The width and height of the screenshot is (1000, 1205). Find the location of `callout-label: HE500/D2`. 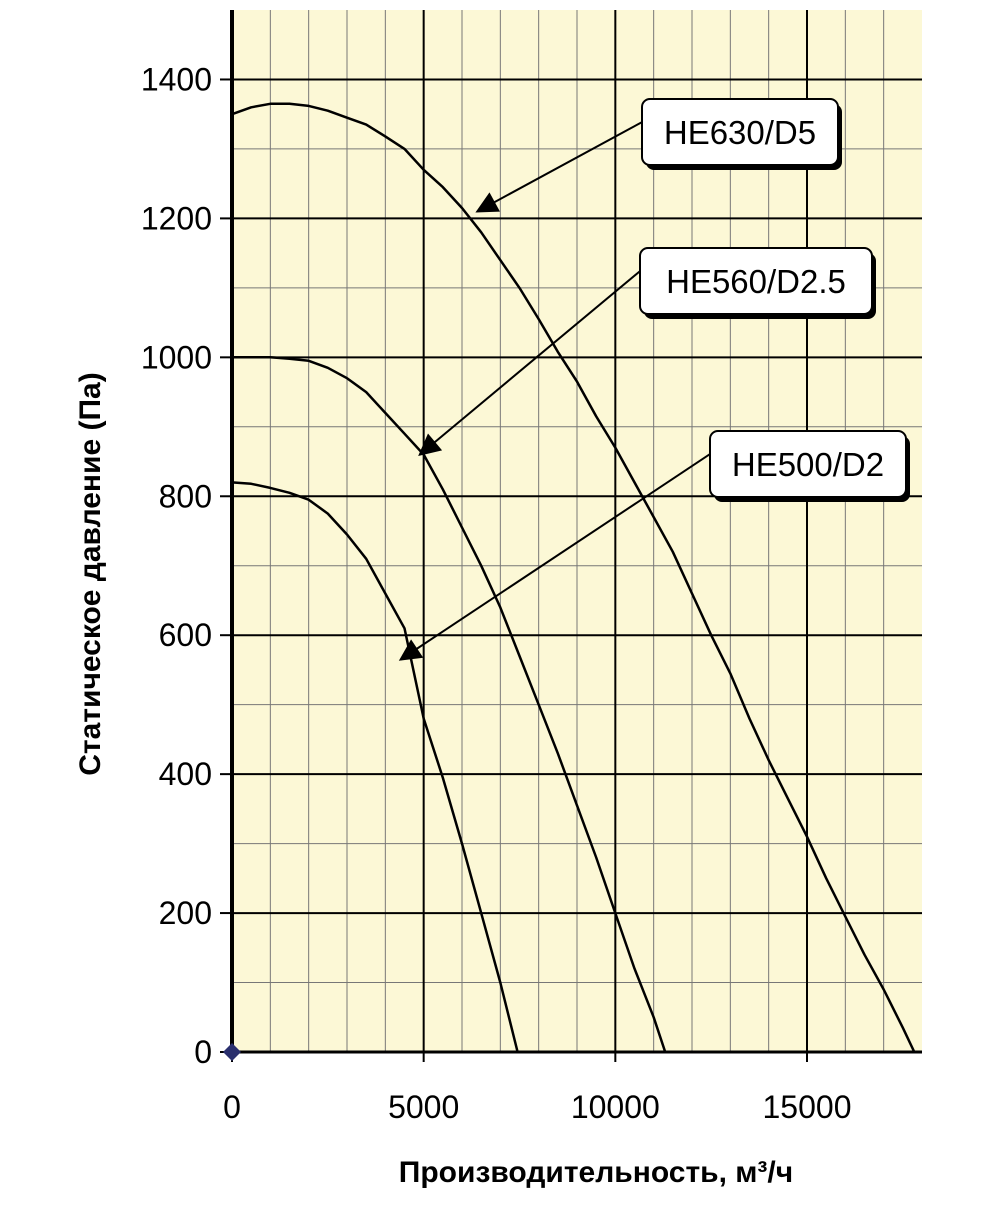

callout-label: HE500/D2 is located at coordinates (808, 464).